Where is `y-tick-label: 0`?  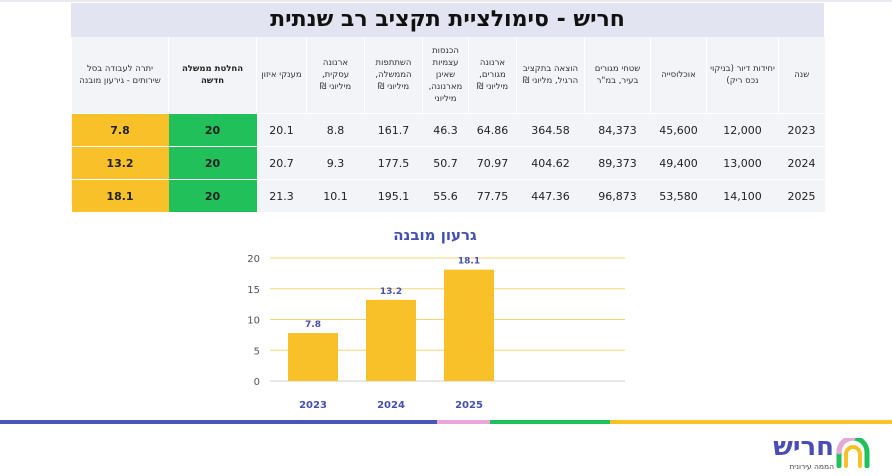
y-tick-label: 0 is located at coordinates (257, 382).